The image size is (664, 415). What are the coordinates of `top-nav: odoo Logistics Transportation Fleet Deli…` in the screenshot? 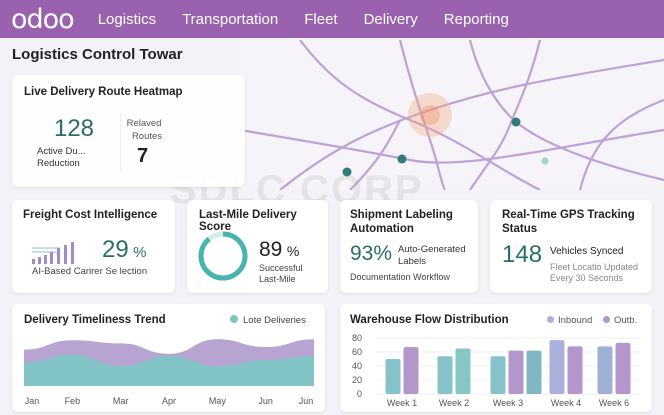 It's located at (332, 19).